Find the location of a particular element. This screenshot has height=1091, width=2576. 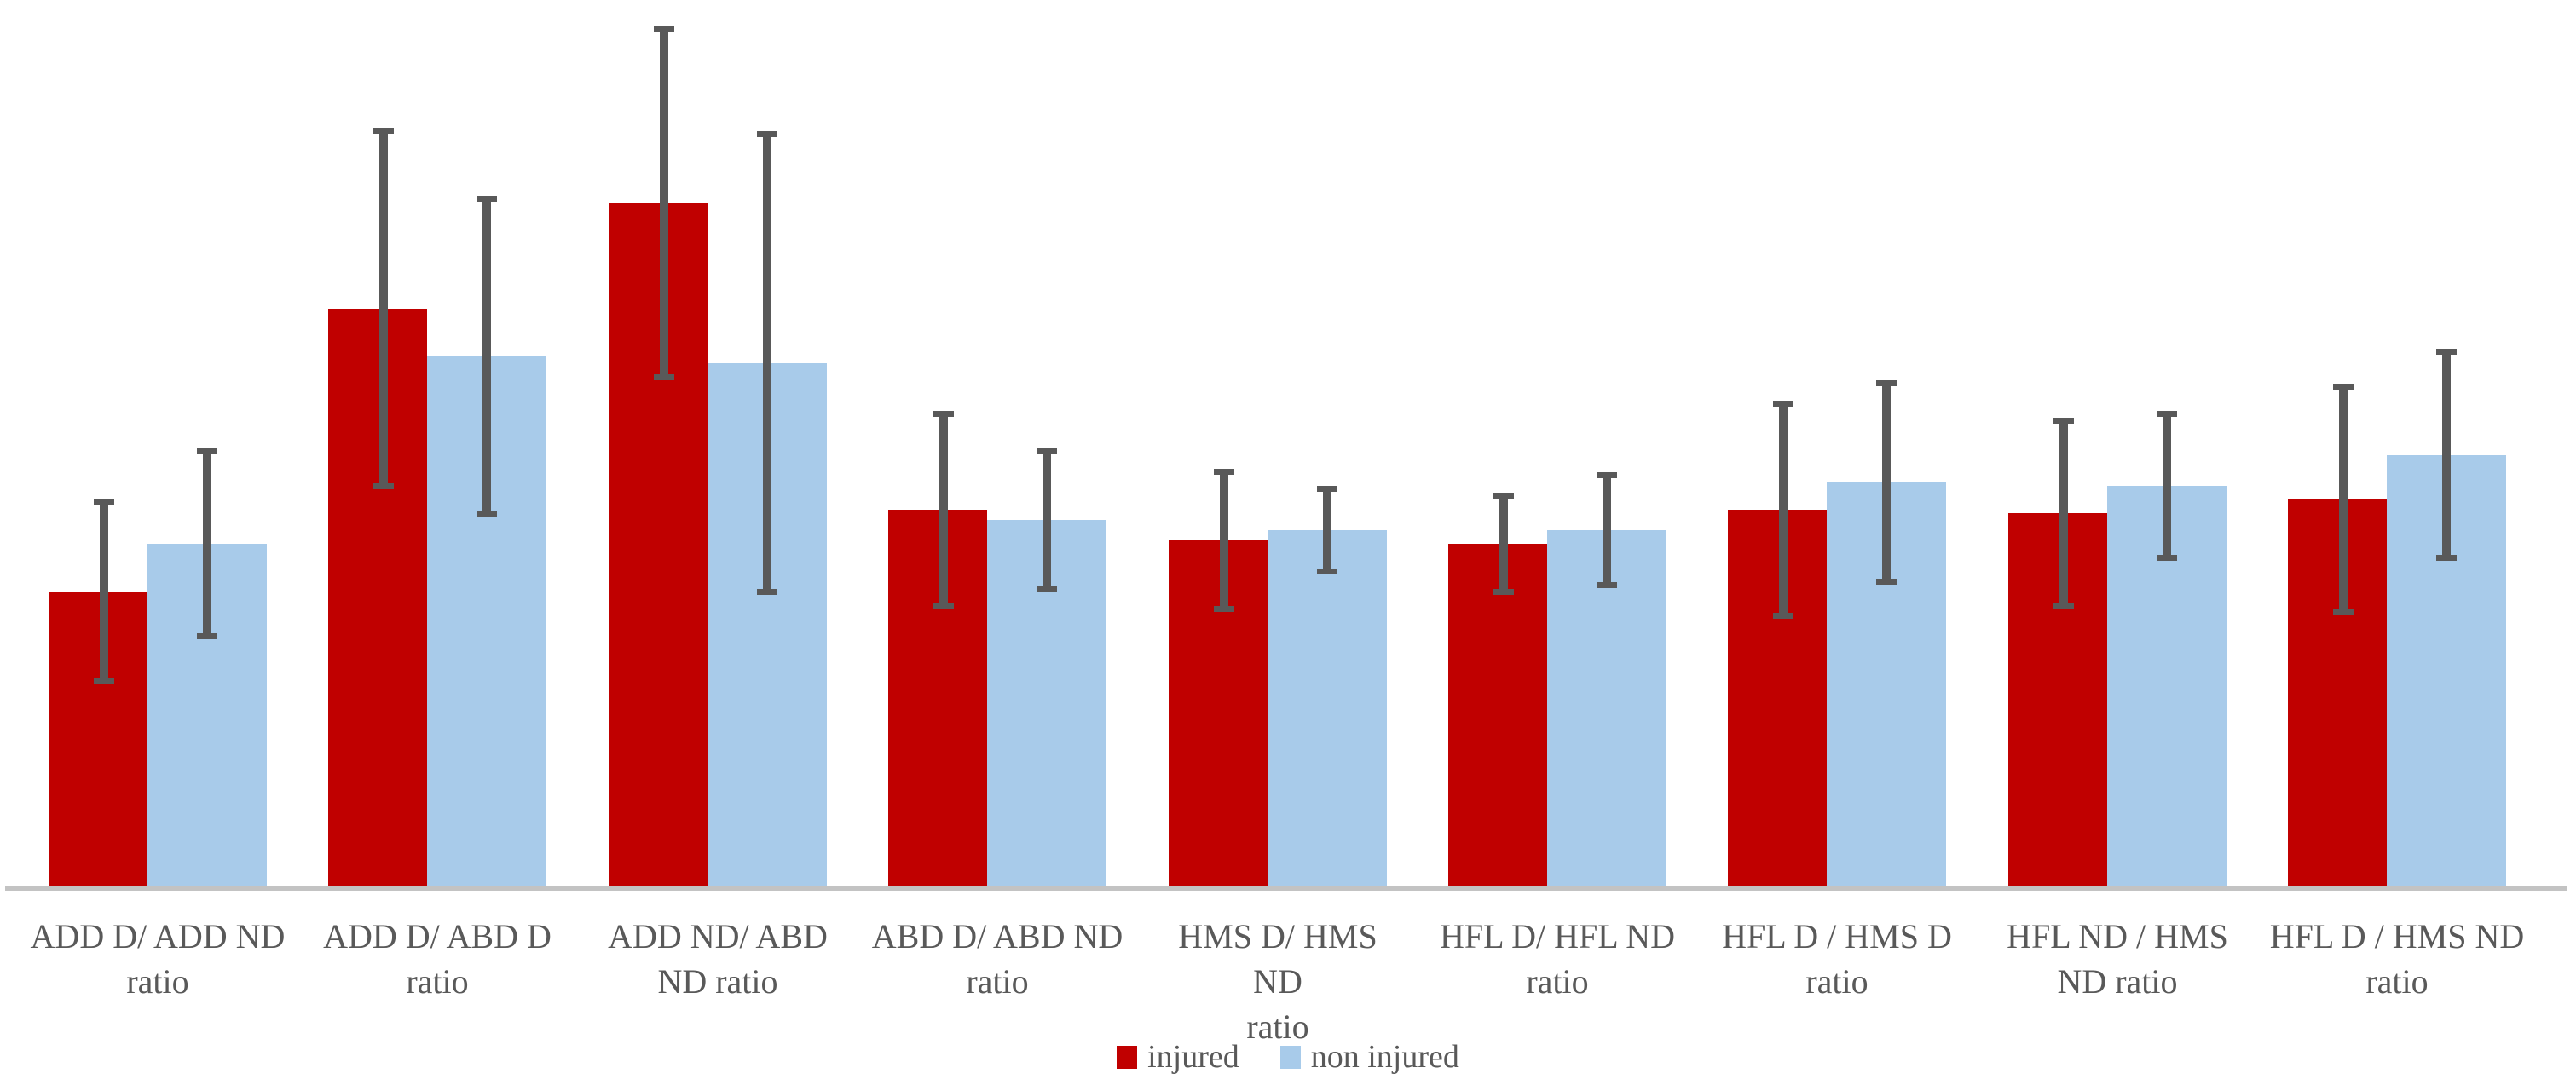

category-label: ADD D/ ABD D ratio is located at coordinates (437, 959).